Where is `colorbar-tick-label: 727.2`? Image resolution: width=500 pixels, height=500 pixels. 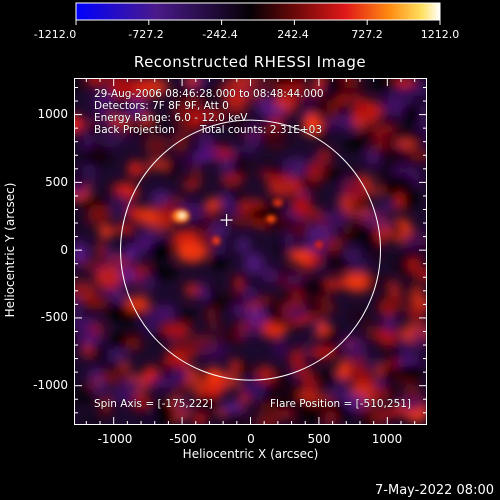 colorbar-tick-label: 727.2 is located at coordinates (367, 34).